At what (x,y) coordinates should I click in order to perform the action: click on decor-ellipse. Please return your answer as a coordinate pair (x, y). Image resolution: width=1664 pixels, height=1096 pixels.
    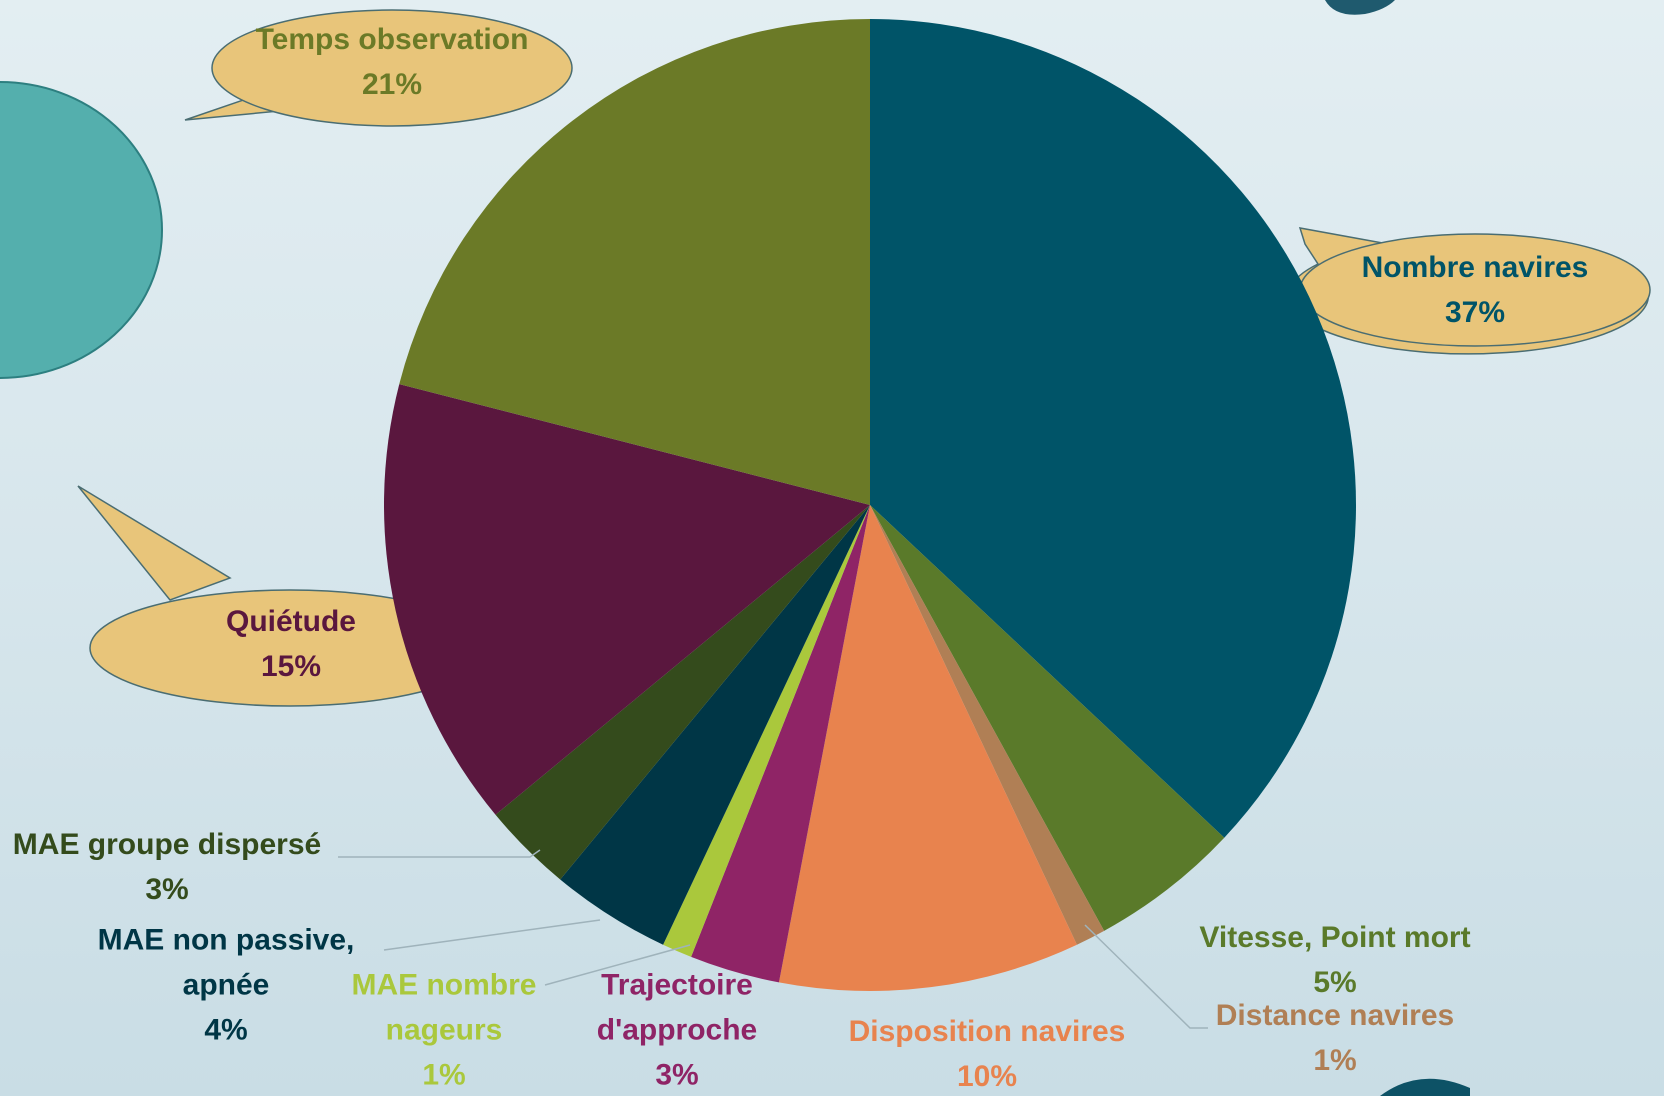
    Looking at the image, I should click on (81, 230).